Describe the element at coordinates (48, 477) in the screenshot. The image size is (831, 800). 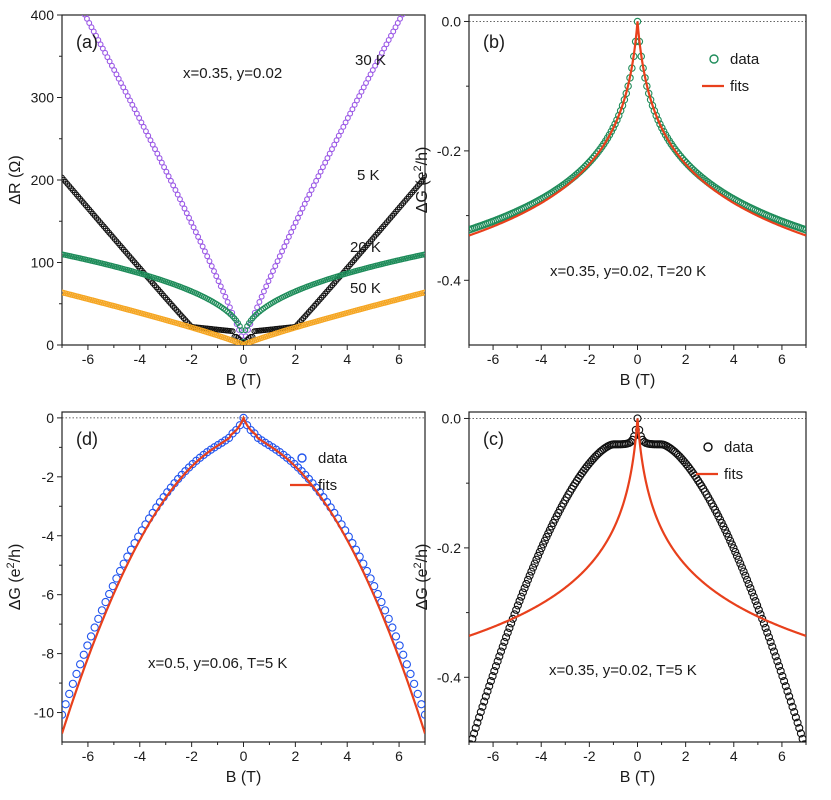
I see `y-tick-label: -2` at that location.